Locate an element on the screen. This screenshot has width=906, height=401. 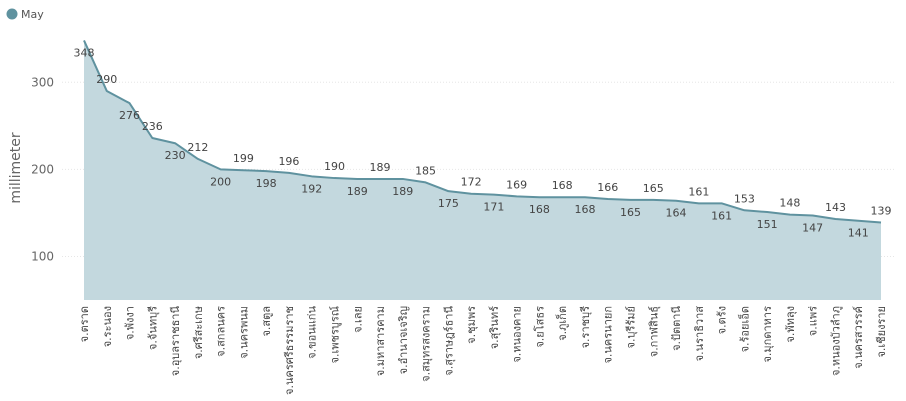
x-tick-label: จ.เชียงราย is located at coordinates (881, 332).